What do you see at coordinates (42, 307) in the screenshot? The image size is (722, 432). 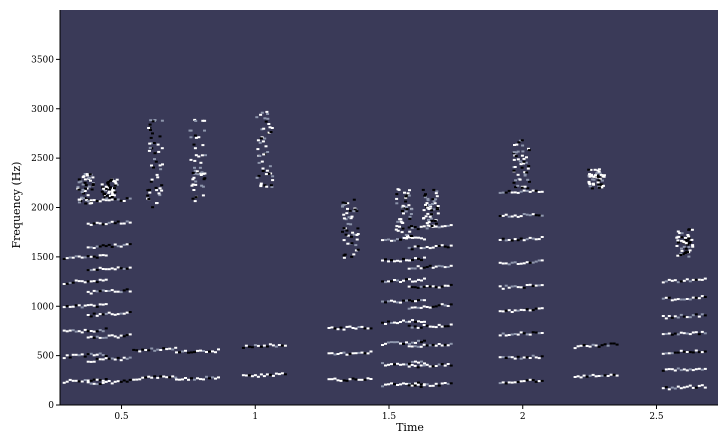 I see `y-tick-label: 1000` at bounding box center [42, 307].